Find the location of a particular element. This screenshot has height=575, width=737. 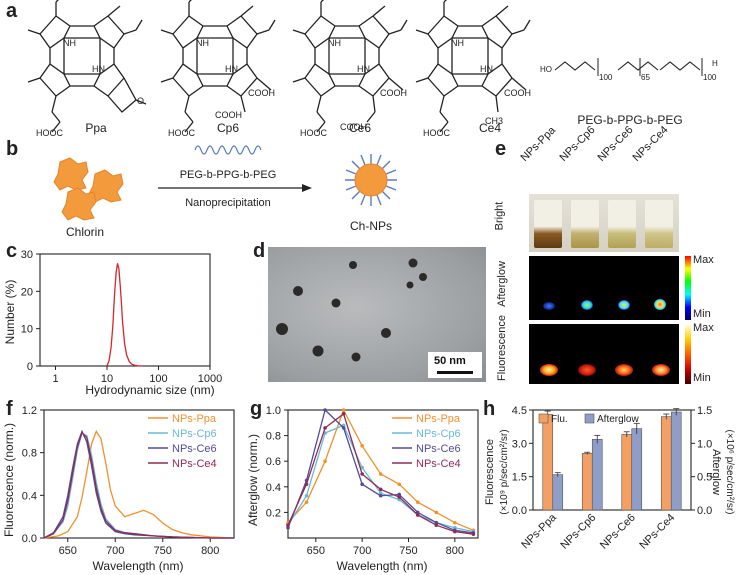

y-tick-label: 1.2 is located at coordinates (29, 411).